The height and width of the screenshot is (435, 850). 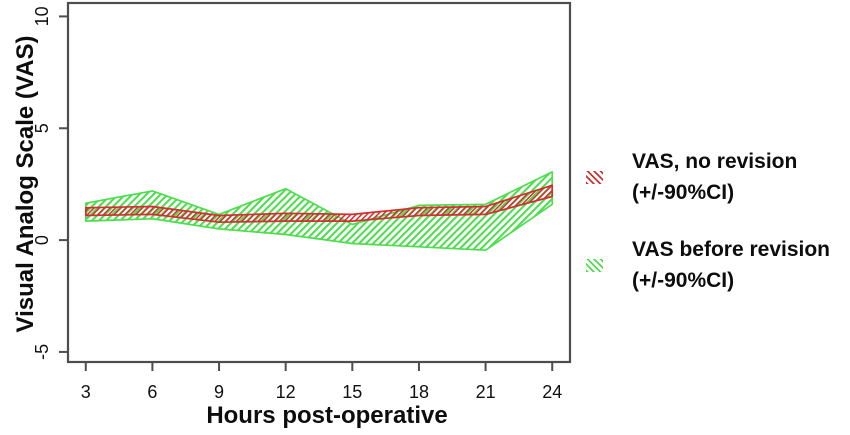 What do you see at coordinates (327, 415) in the screenshot?
I see `x-axis-title: Hours post-operative` at bounding box center [327, 415].